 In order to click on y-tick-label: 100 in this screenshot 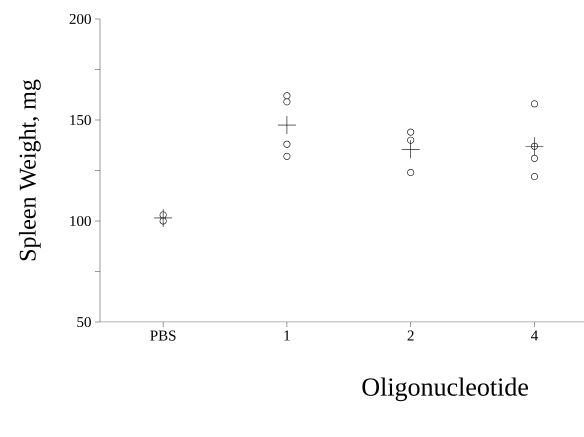, I will do `click(80, 221)`.